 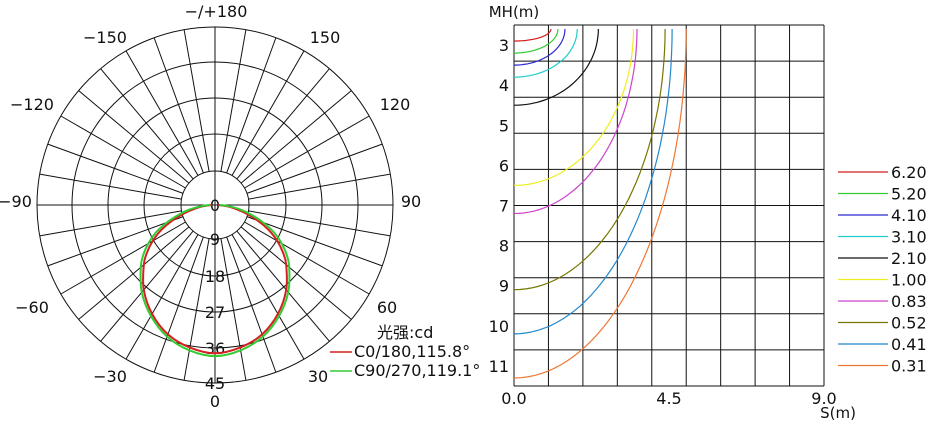 What do you see at coordinates (909, 172) in the screenshot?
I see `legend-entry: 6.20` at bounding box center [909, 172].